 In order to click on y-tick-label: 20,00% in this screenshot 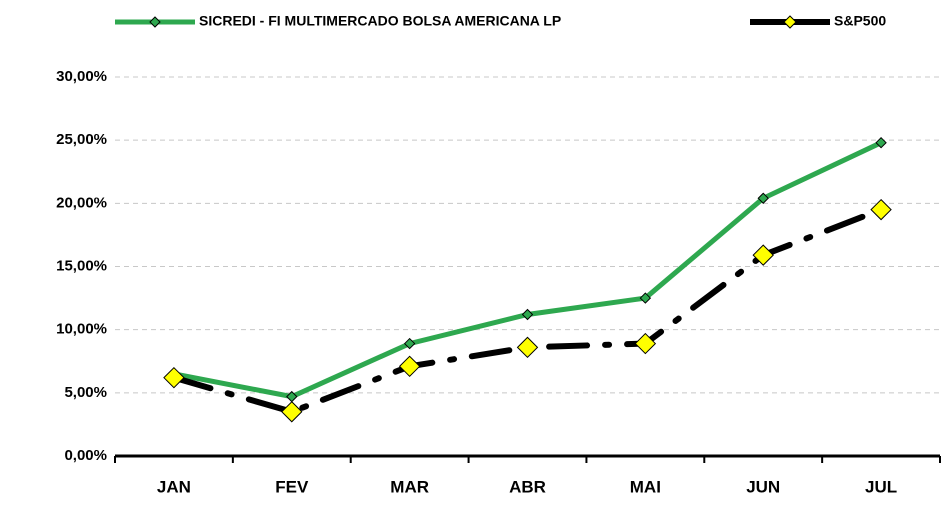, I will do `click(81, 202)`.